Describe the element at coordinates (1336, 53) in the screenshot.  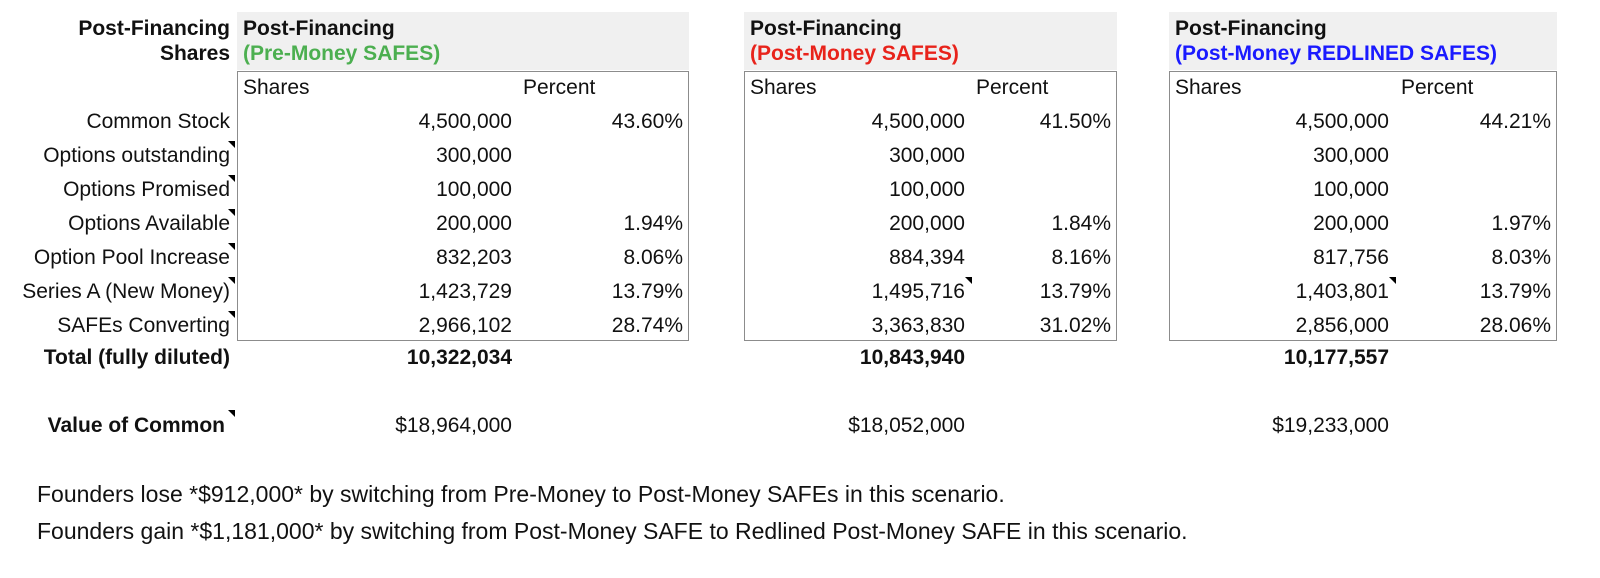
I see `table-subtitle: (Post-Money REDLINED SAFES)` at that location.